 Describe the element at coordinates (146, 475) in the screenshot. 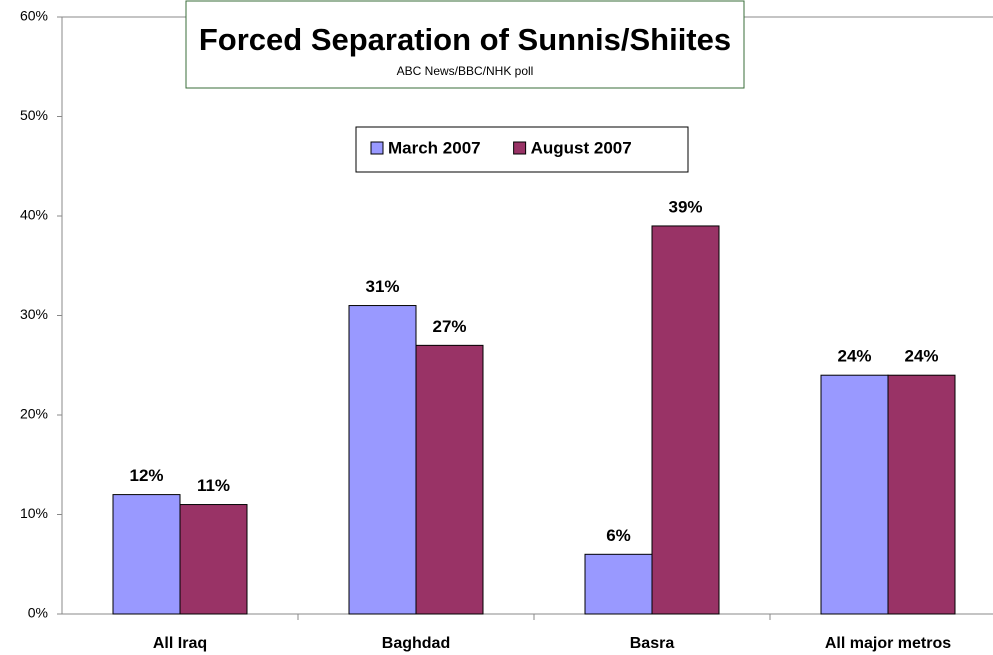

I see `data-label: 12%` at that location.